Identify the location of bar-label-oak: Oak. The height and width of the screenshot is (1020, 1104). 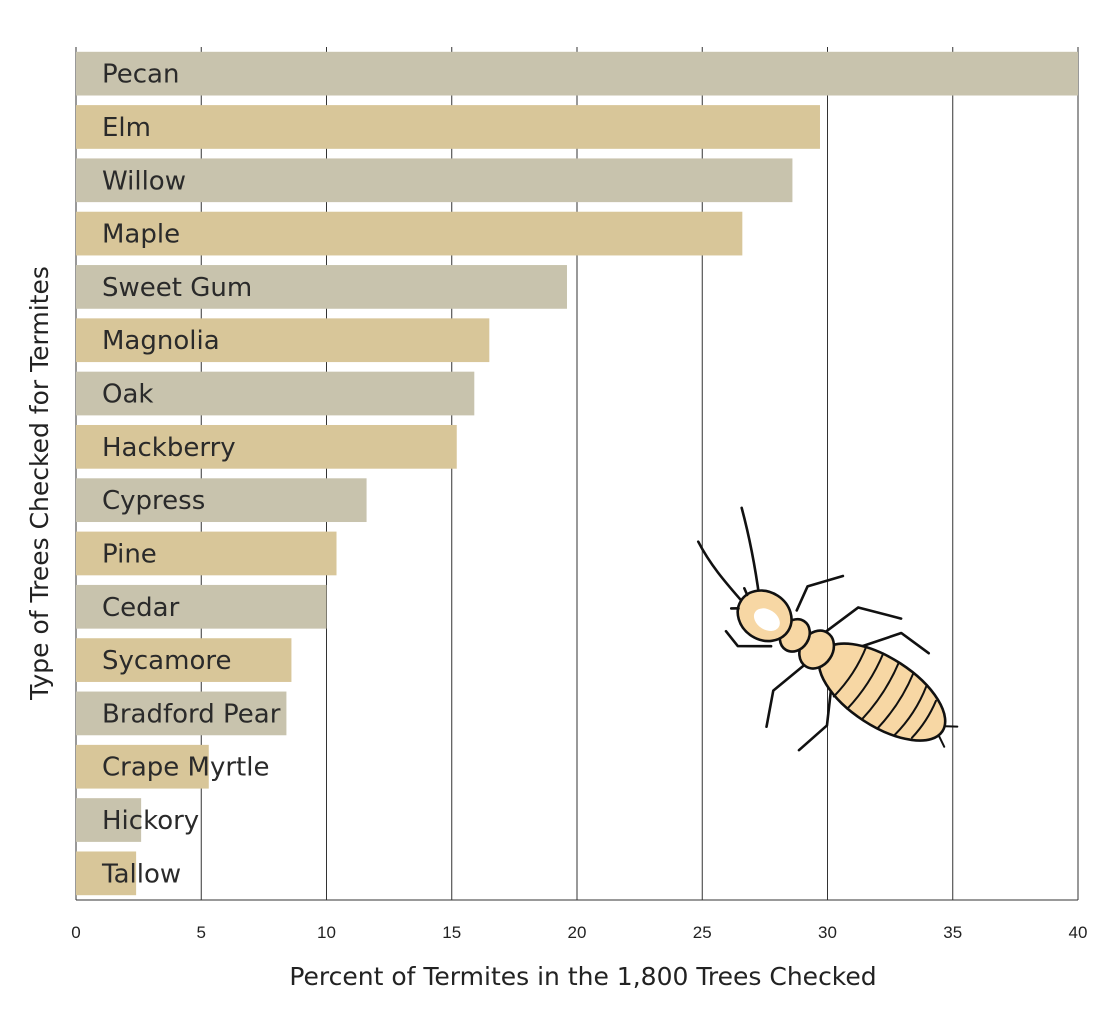
(127, 395).